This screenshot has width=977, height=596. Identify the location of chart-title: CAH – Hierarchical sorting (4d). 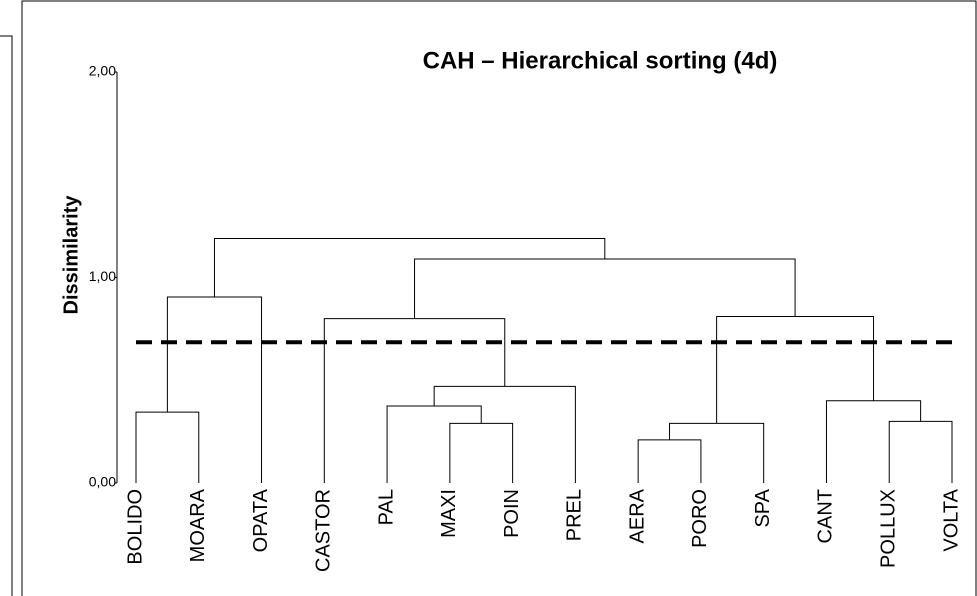
(600, 60).